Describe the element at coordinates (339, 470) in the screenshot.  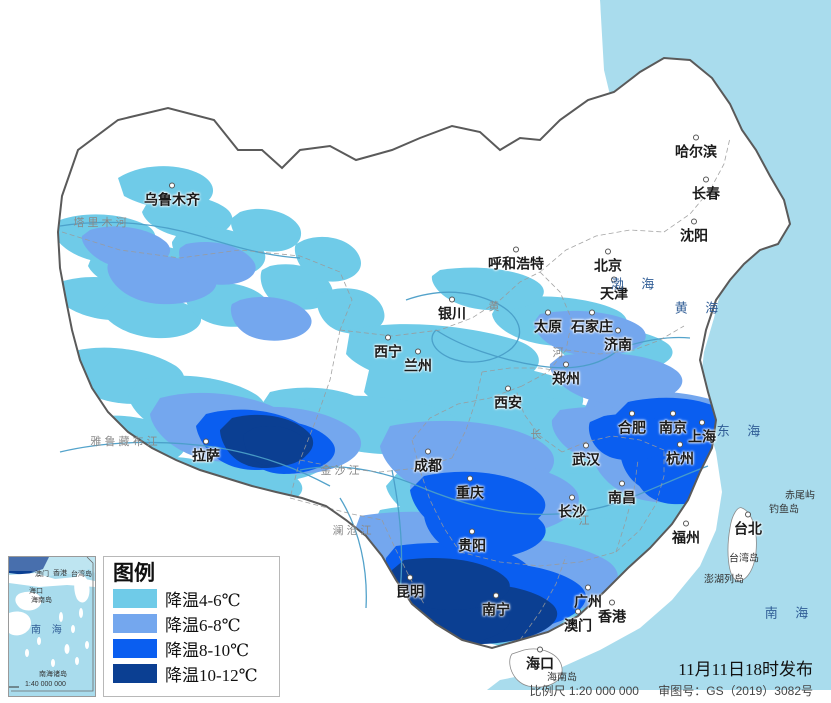
I see `river-label-6: 金 沙 江` at that location.